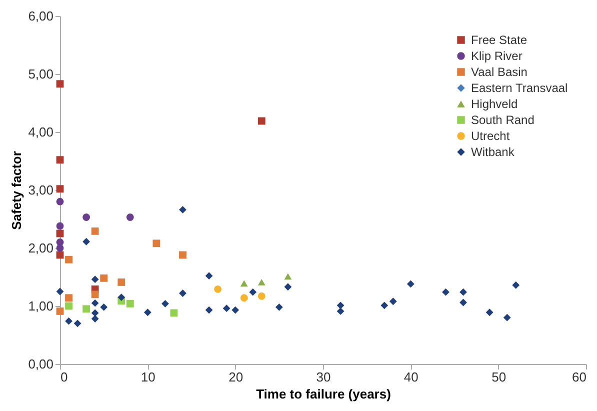  Describe the element at coordinates (41, 132) in the screenshot. I see `y-tick-label: 4,00` at that location.